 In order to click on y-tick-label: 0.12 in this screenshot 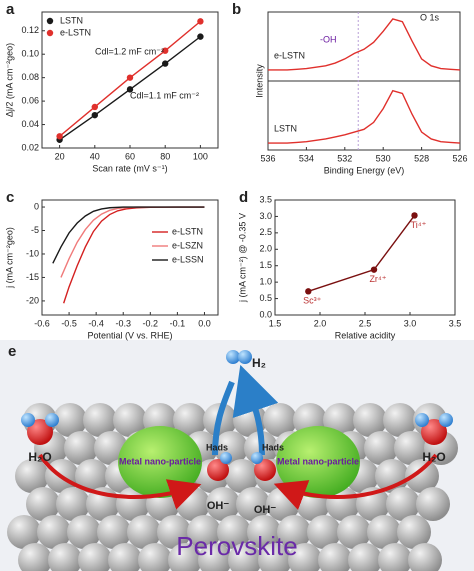, I will do `click(30, 30)`.